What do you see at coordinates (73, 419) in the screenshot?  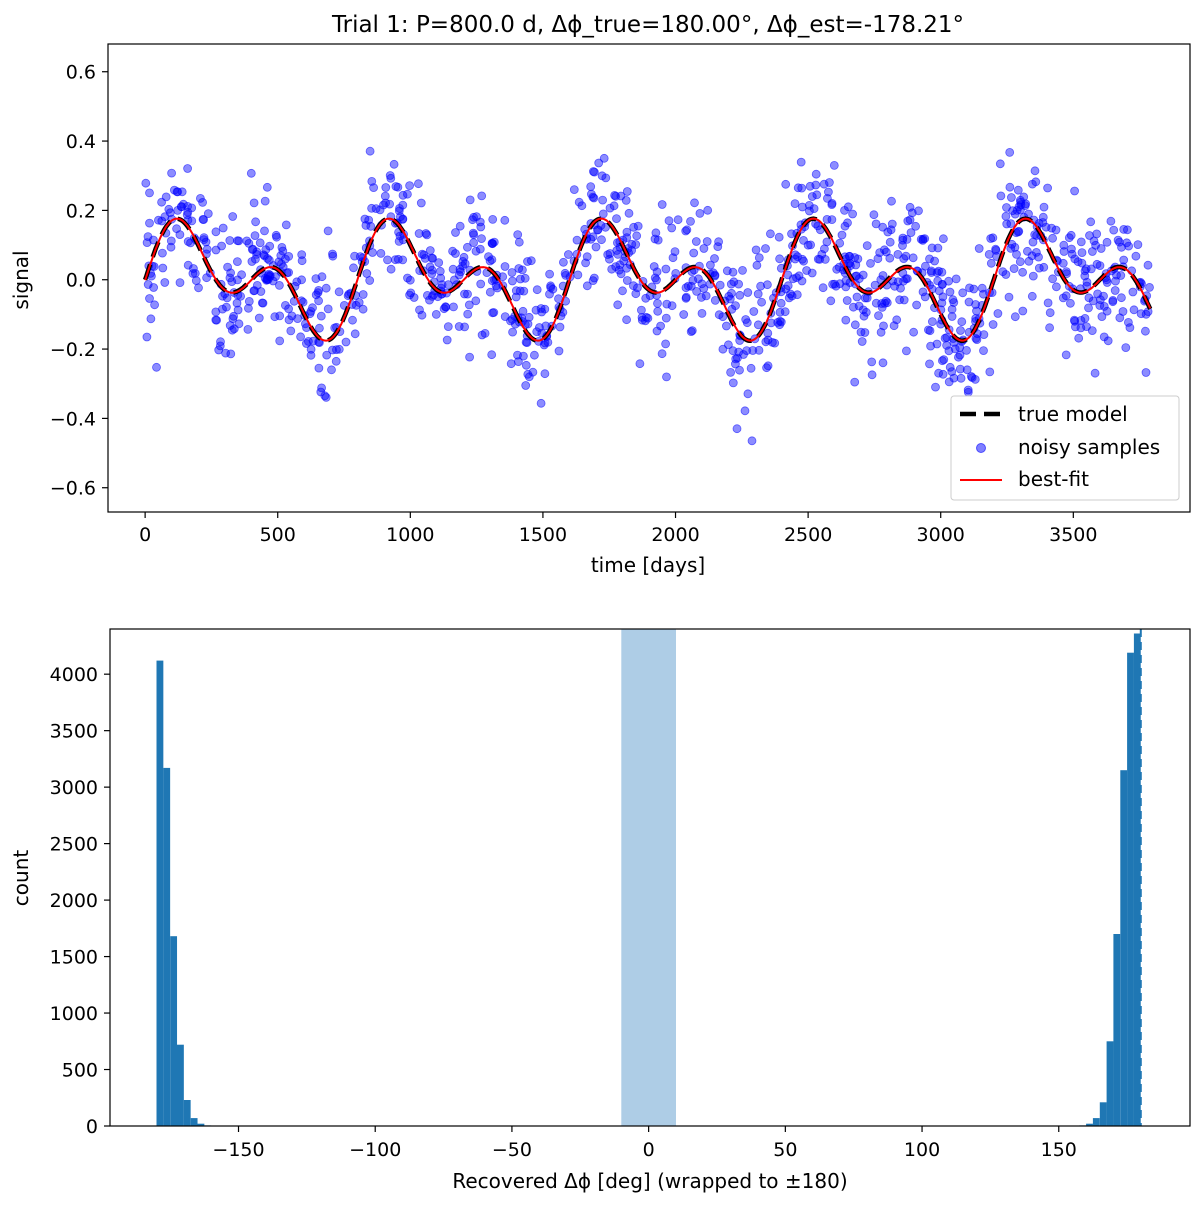 I see `y-tick-label: −0.4` at bounding box center [73, 419].